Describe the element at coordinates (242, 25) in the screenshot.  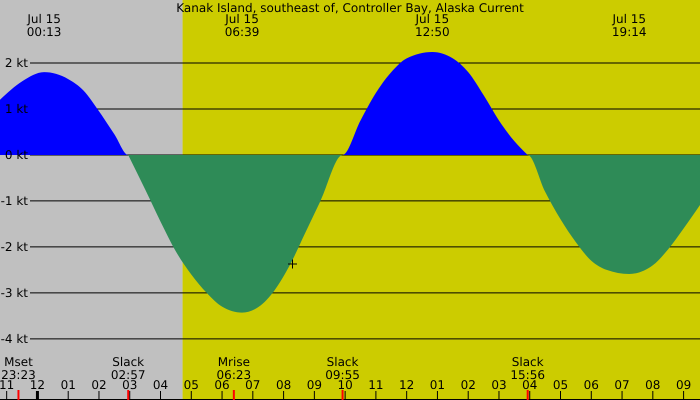
I see `annotation: Jul 15 06:39` at that location.